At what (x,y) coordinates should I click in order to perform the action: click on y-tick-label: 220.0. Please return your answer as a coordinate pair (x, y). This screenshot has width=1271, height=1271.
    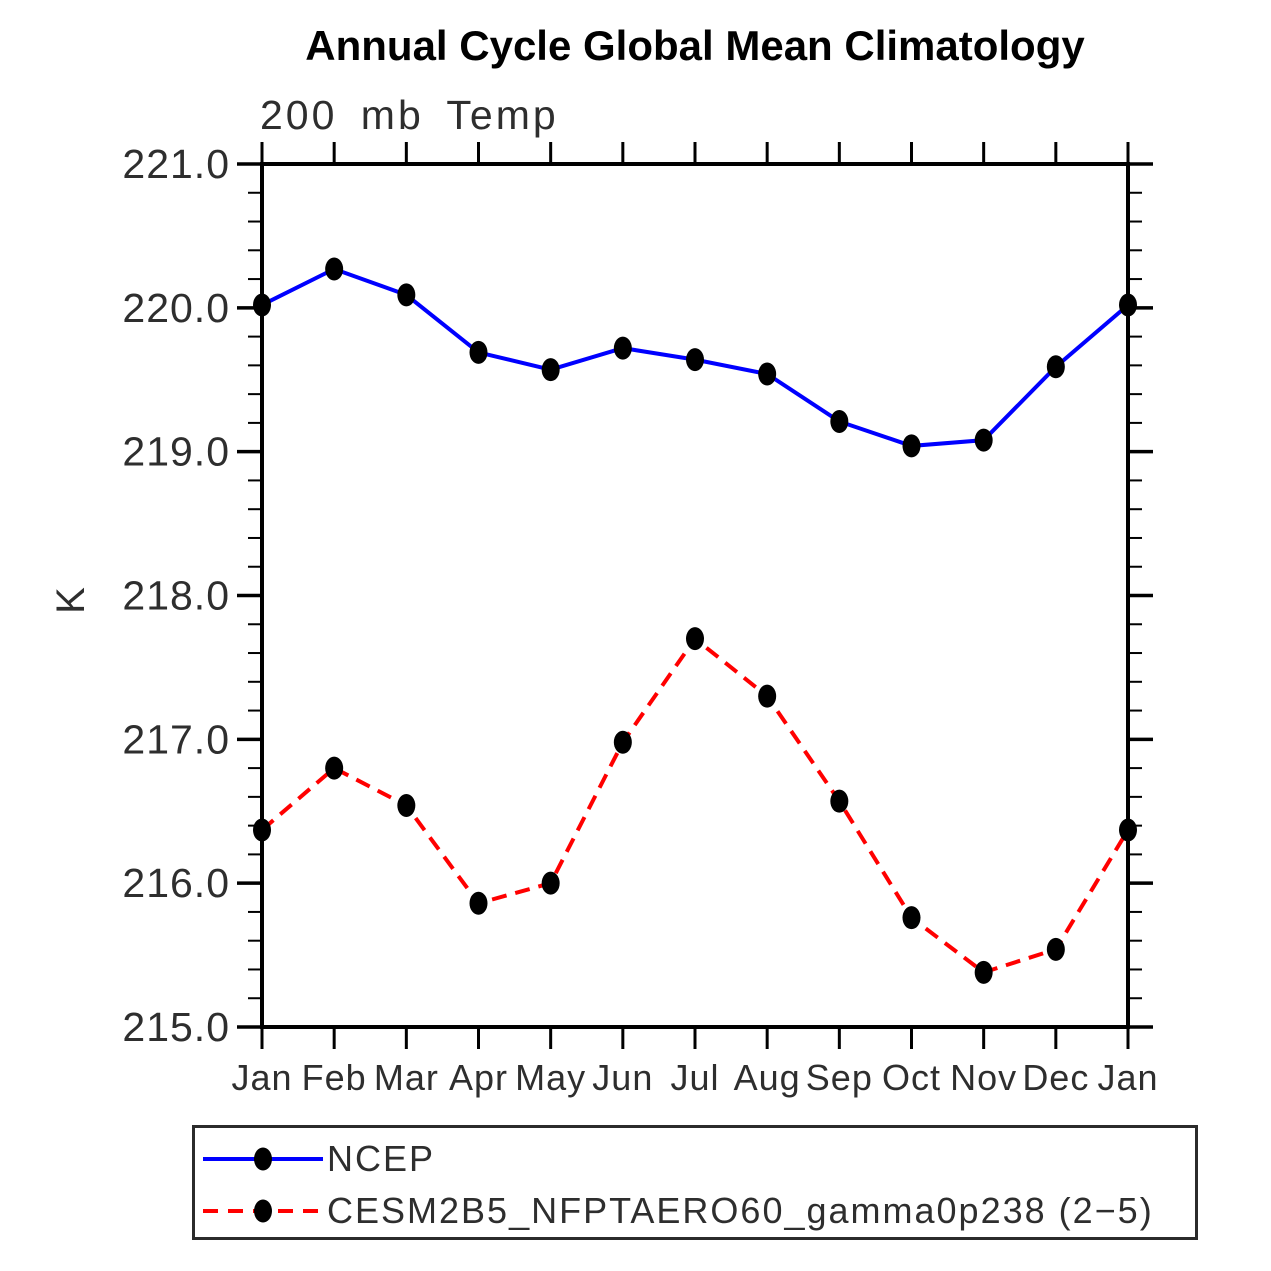
    Looking at the image, I should click on (176, 308).